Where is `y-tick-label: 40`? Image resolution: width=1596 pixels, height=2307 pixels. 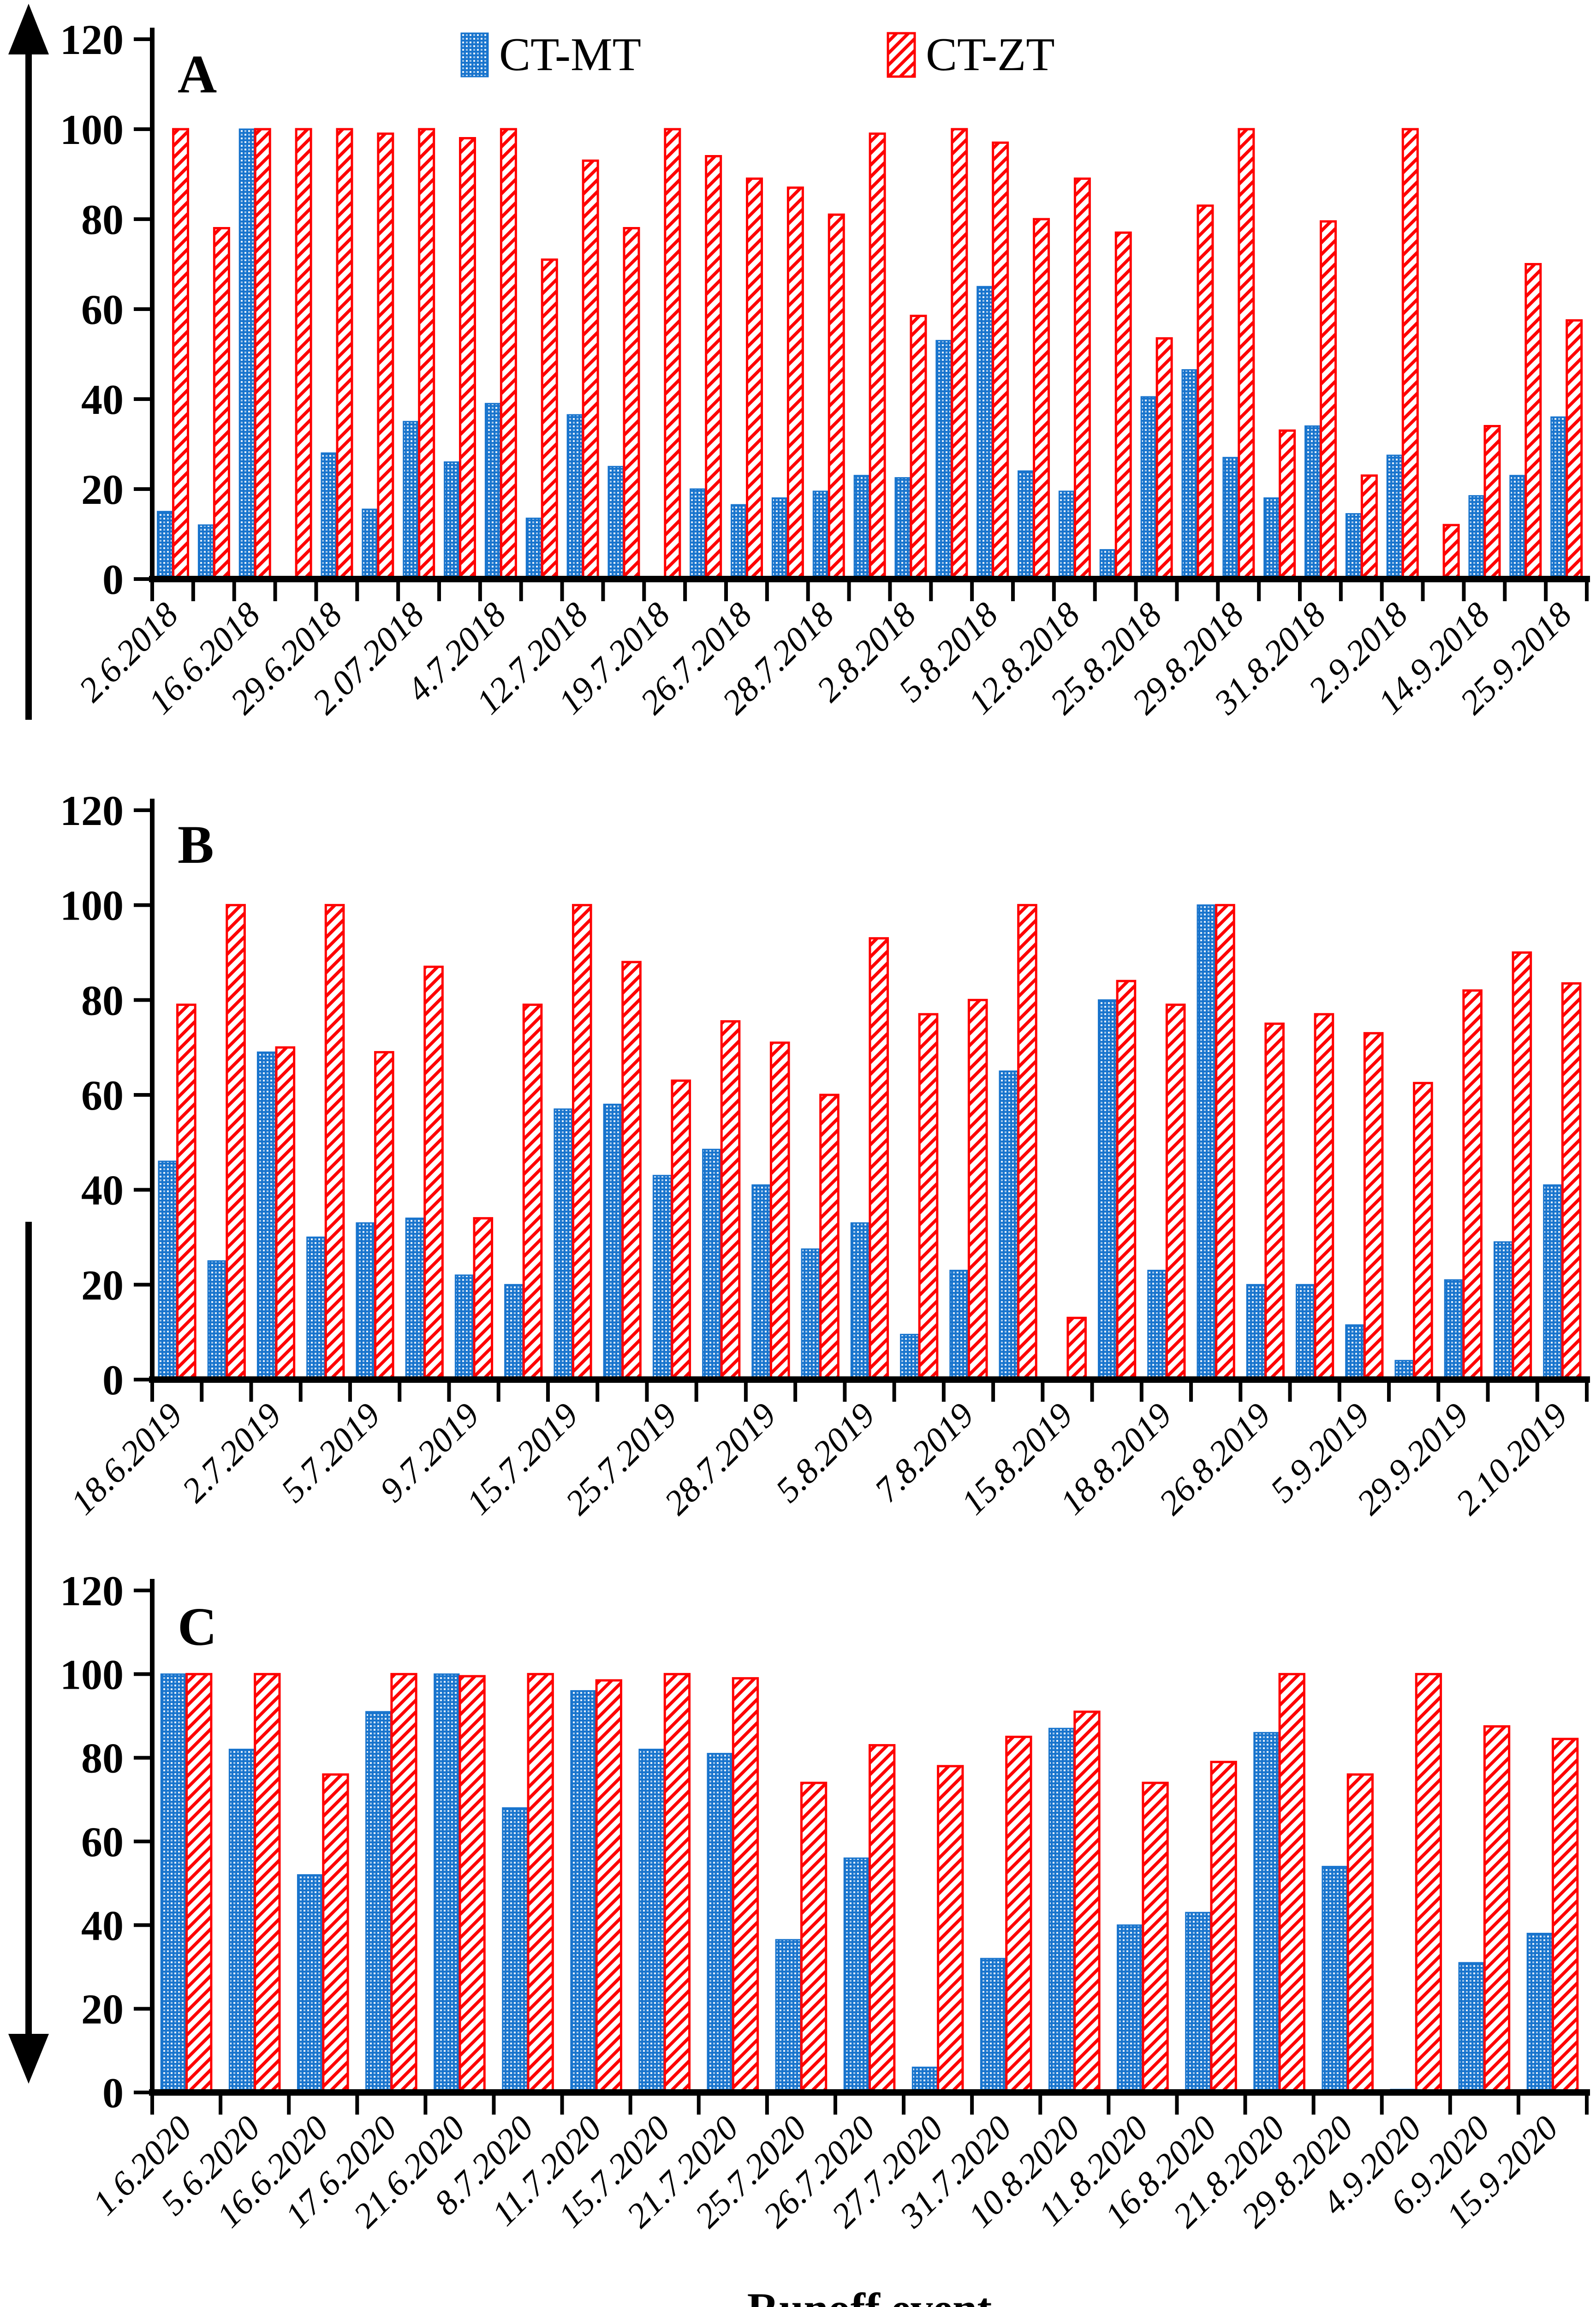 y-tick-label: 40 is located at coordinates (102, 1190).